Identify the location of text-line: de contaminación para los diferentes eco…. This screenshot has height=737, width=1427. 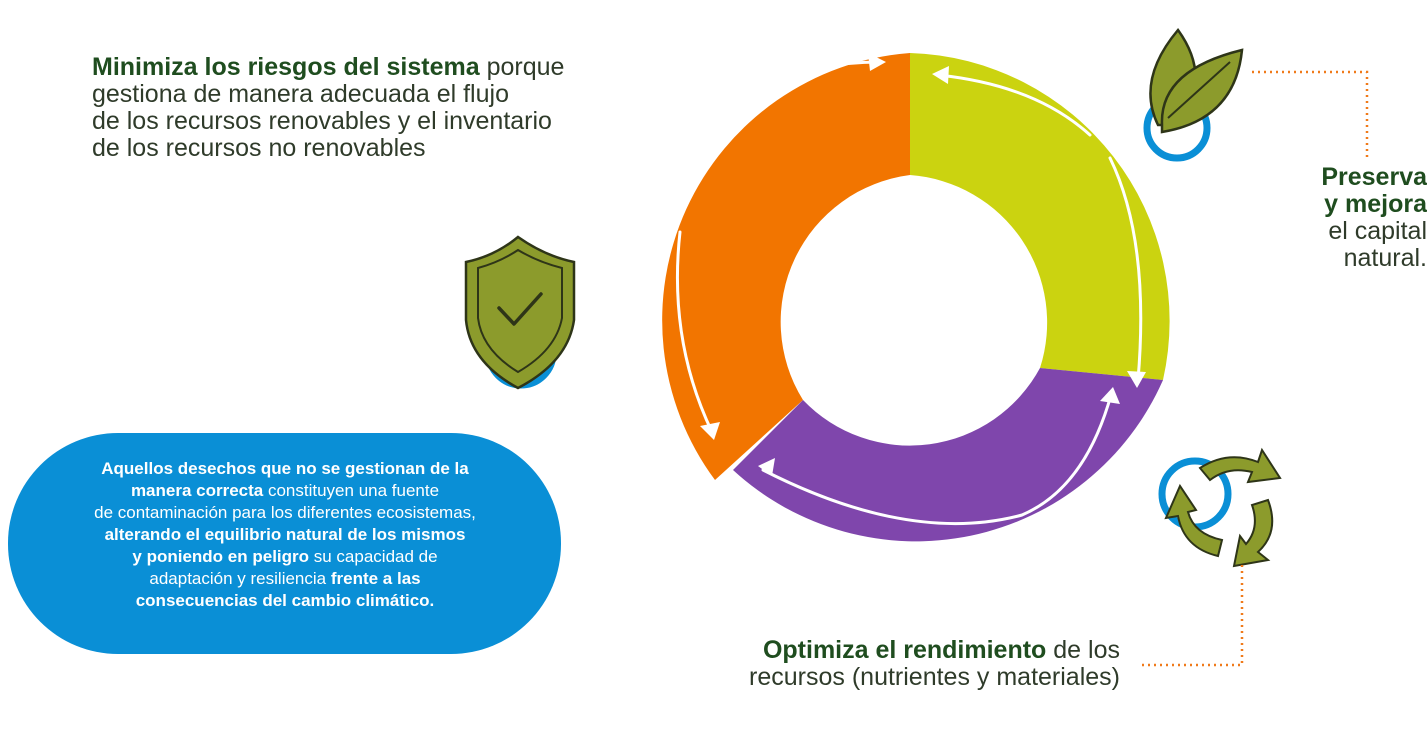
(285, 512).